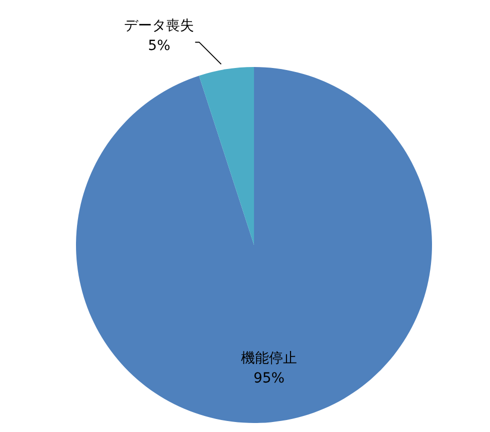 The width and height of the screenshot is (490, 432). What do you see at coordinates (269, 358) in the screenshot?
I see `slice-label: 機能停止` at bounding box center [269, 358].